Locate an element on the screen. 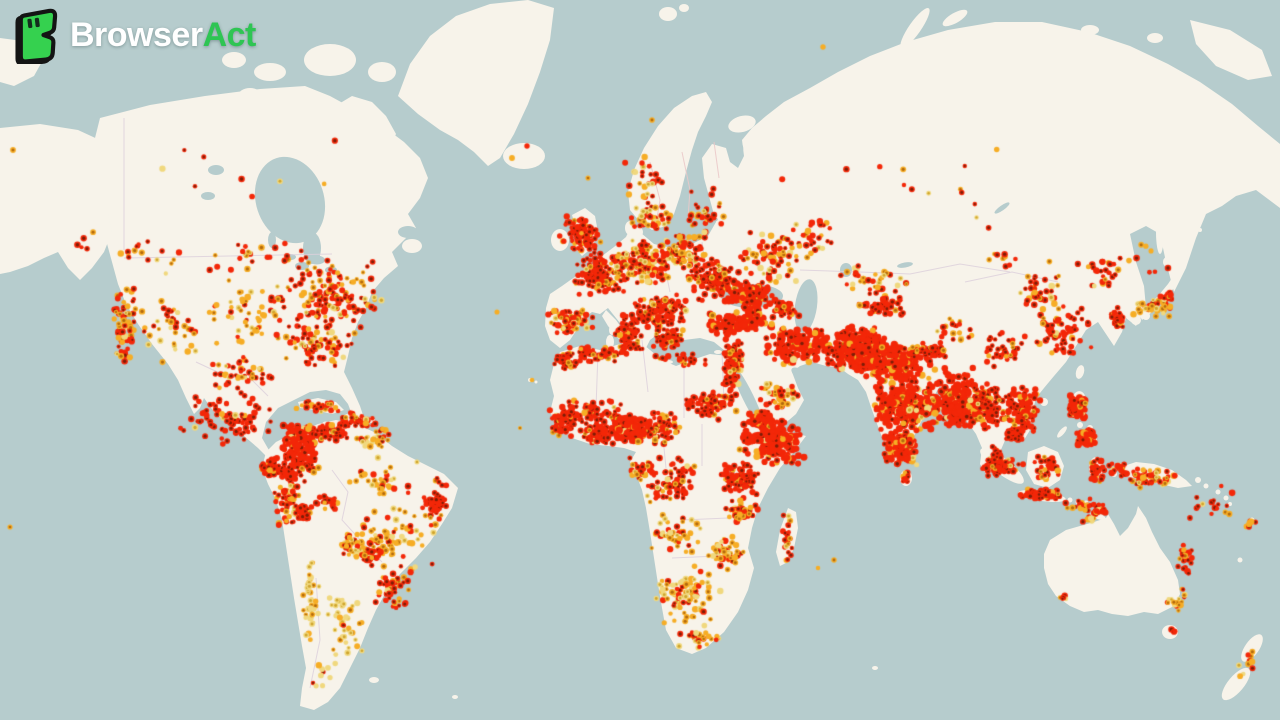  logo-wordmark: BrowserAct is located at coordinates (163, 35).